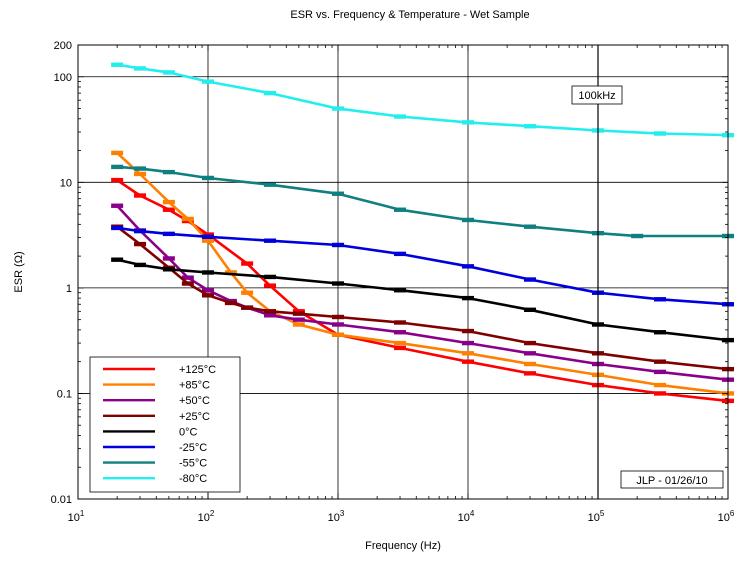 This screenshot has height=561, width=740. I want to click on legend-box, so click(165, 424).